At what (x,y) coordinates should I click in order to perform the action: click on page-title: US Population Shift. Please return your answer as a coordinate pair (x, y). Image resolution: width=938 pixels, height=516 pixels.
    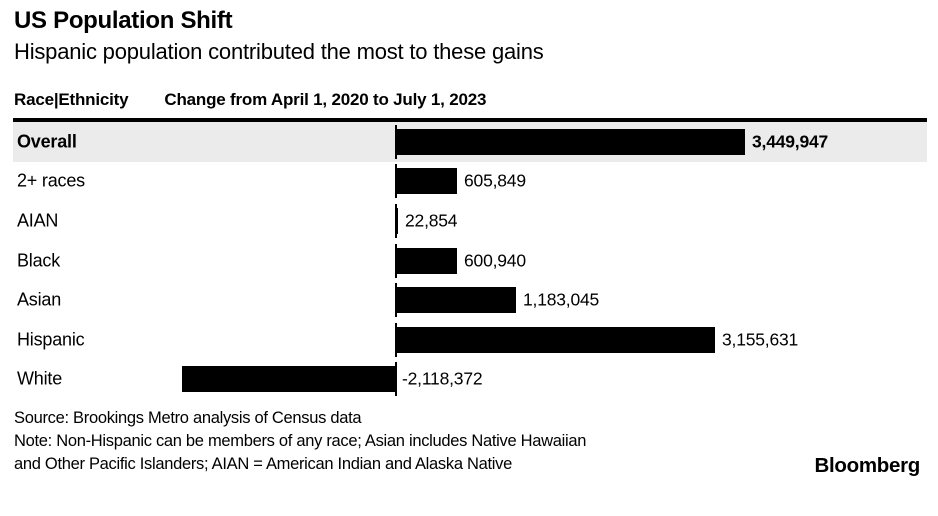
    Looking at the image, I should click on (123, 20).